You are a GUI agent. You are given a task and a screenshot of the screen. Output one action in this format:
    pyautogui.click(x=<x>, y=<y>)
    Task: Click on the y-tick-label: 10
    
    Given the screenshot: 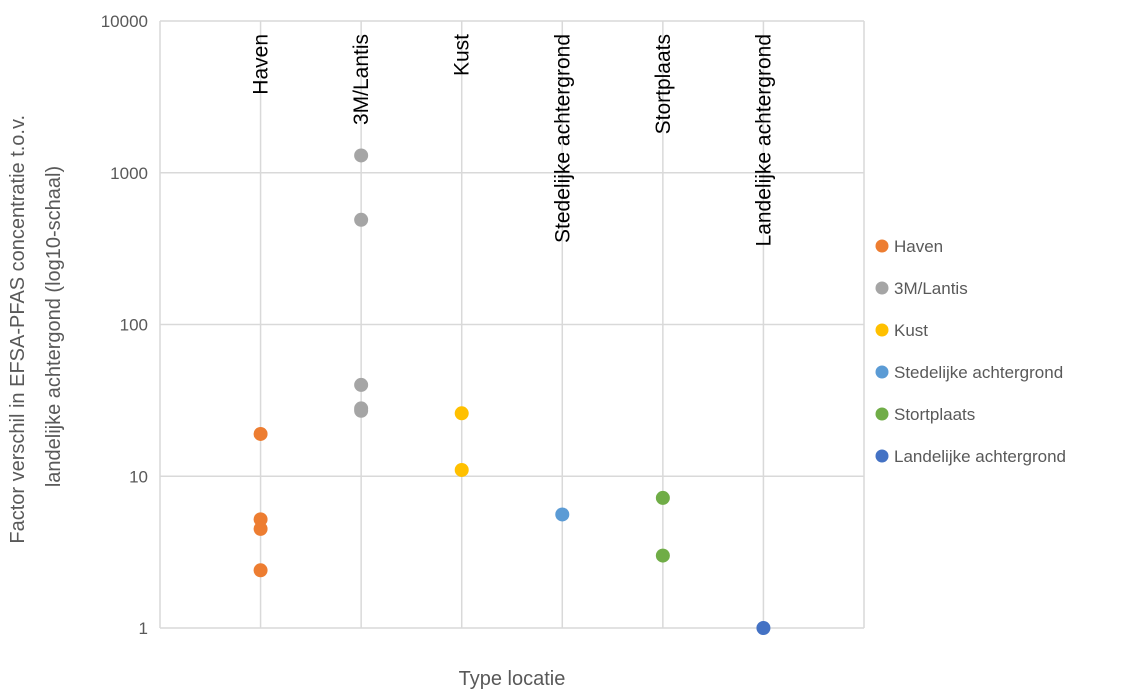 What is the action you would take?
    pyautogui.click(x=138, y=476)
    